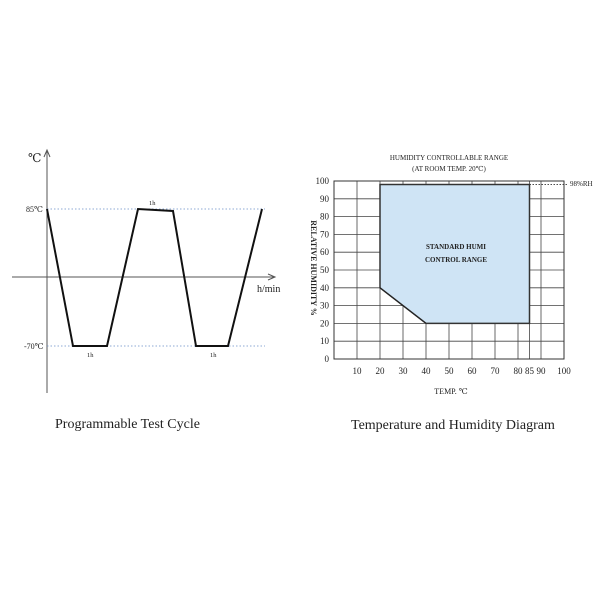  I want to click on humidity-x-label: TEMP. ℃, so click(450, 391).